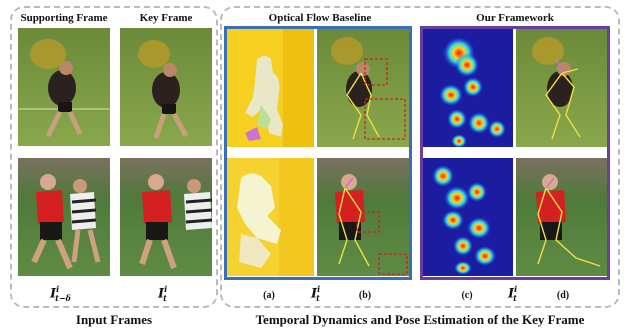  I want to click on header-key-frame: Key Frame, so click(166, 18).